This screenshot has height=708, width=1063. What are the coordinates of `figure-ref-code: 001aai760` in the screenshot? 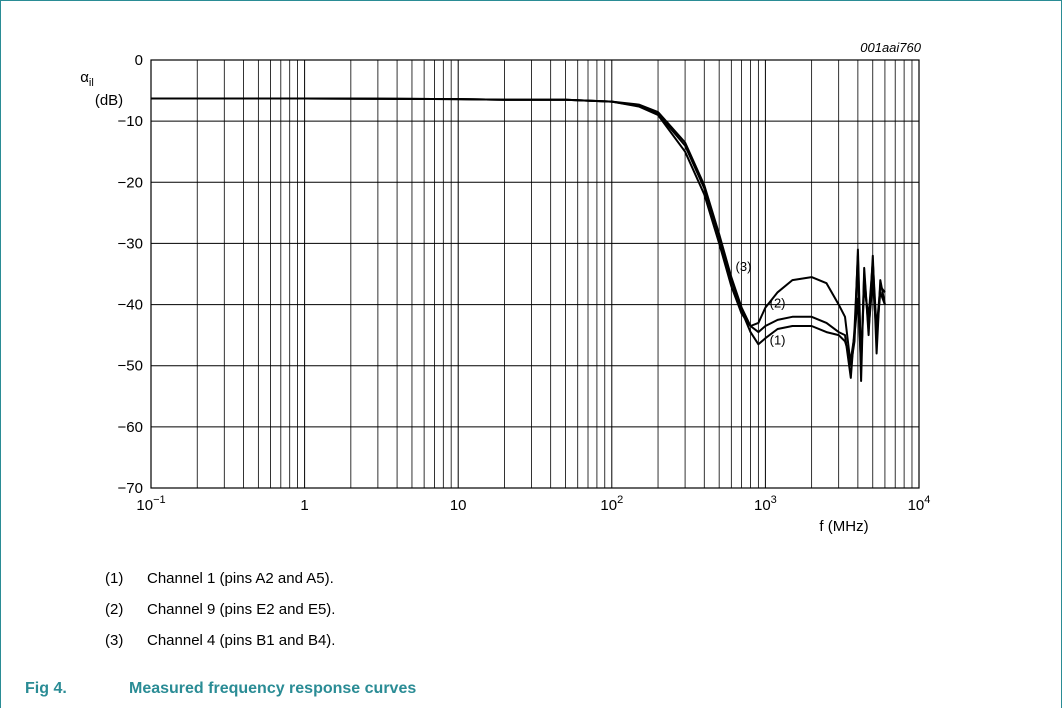 It's located at (890, 47).